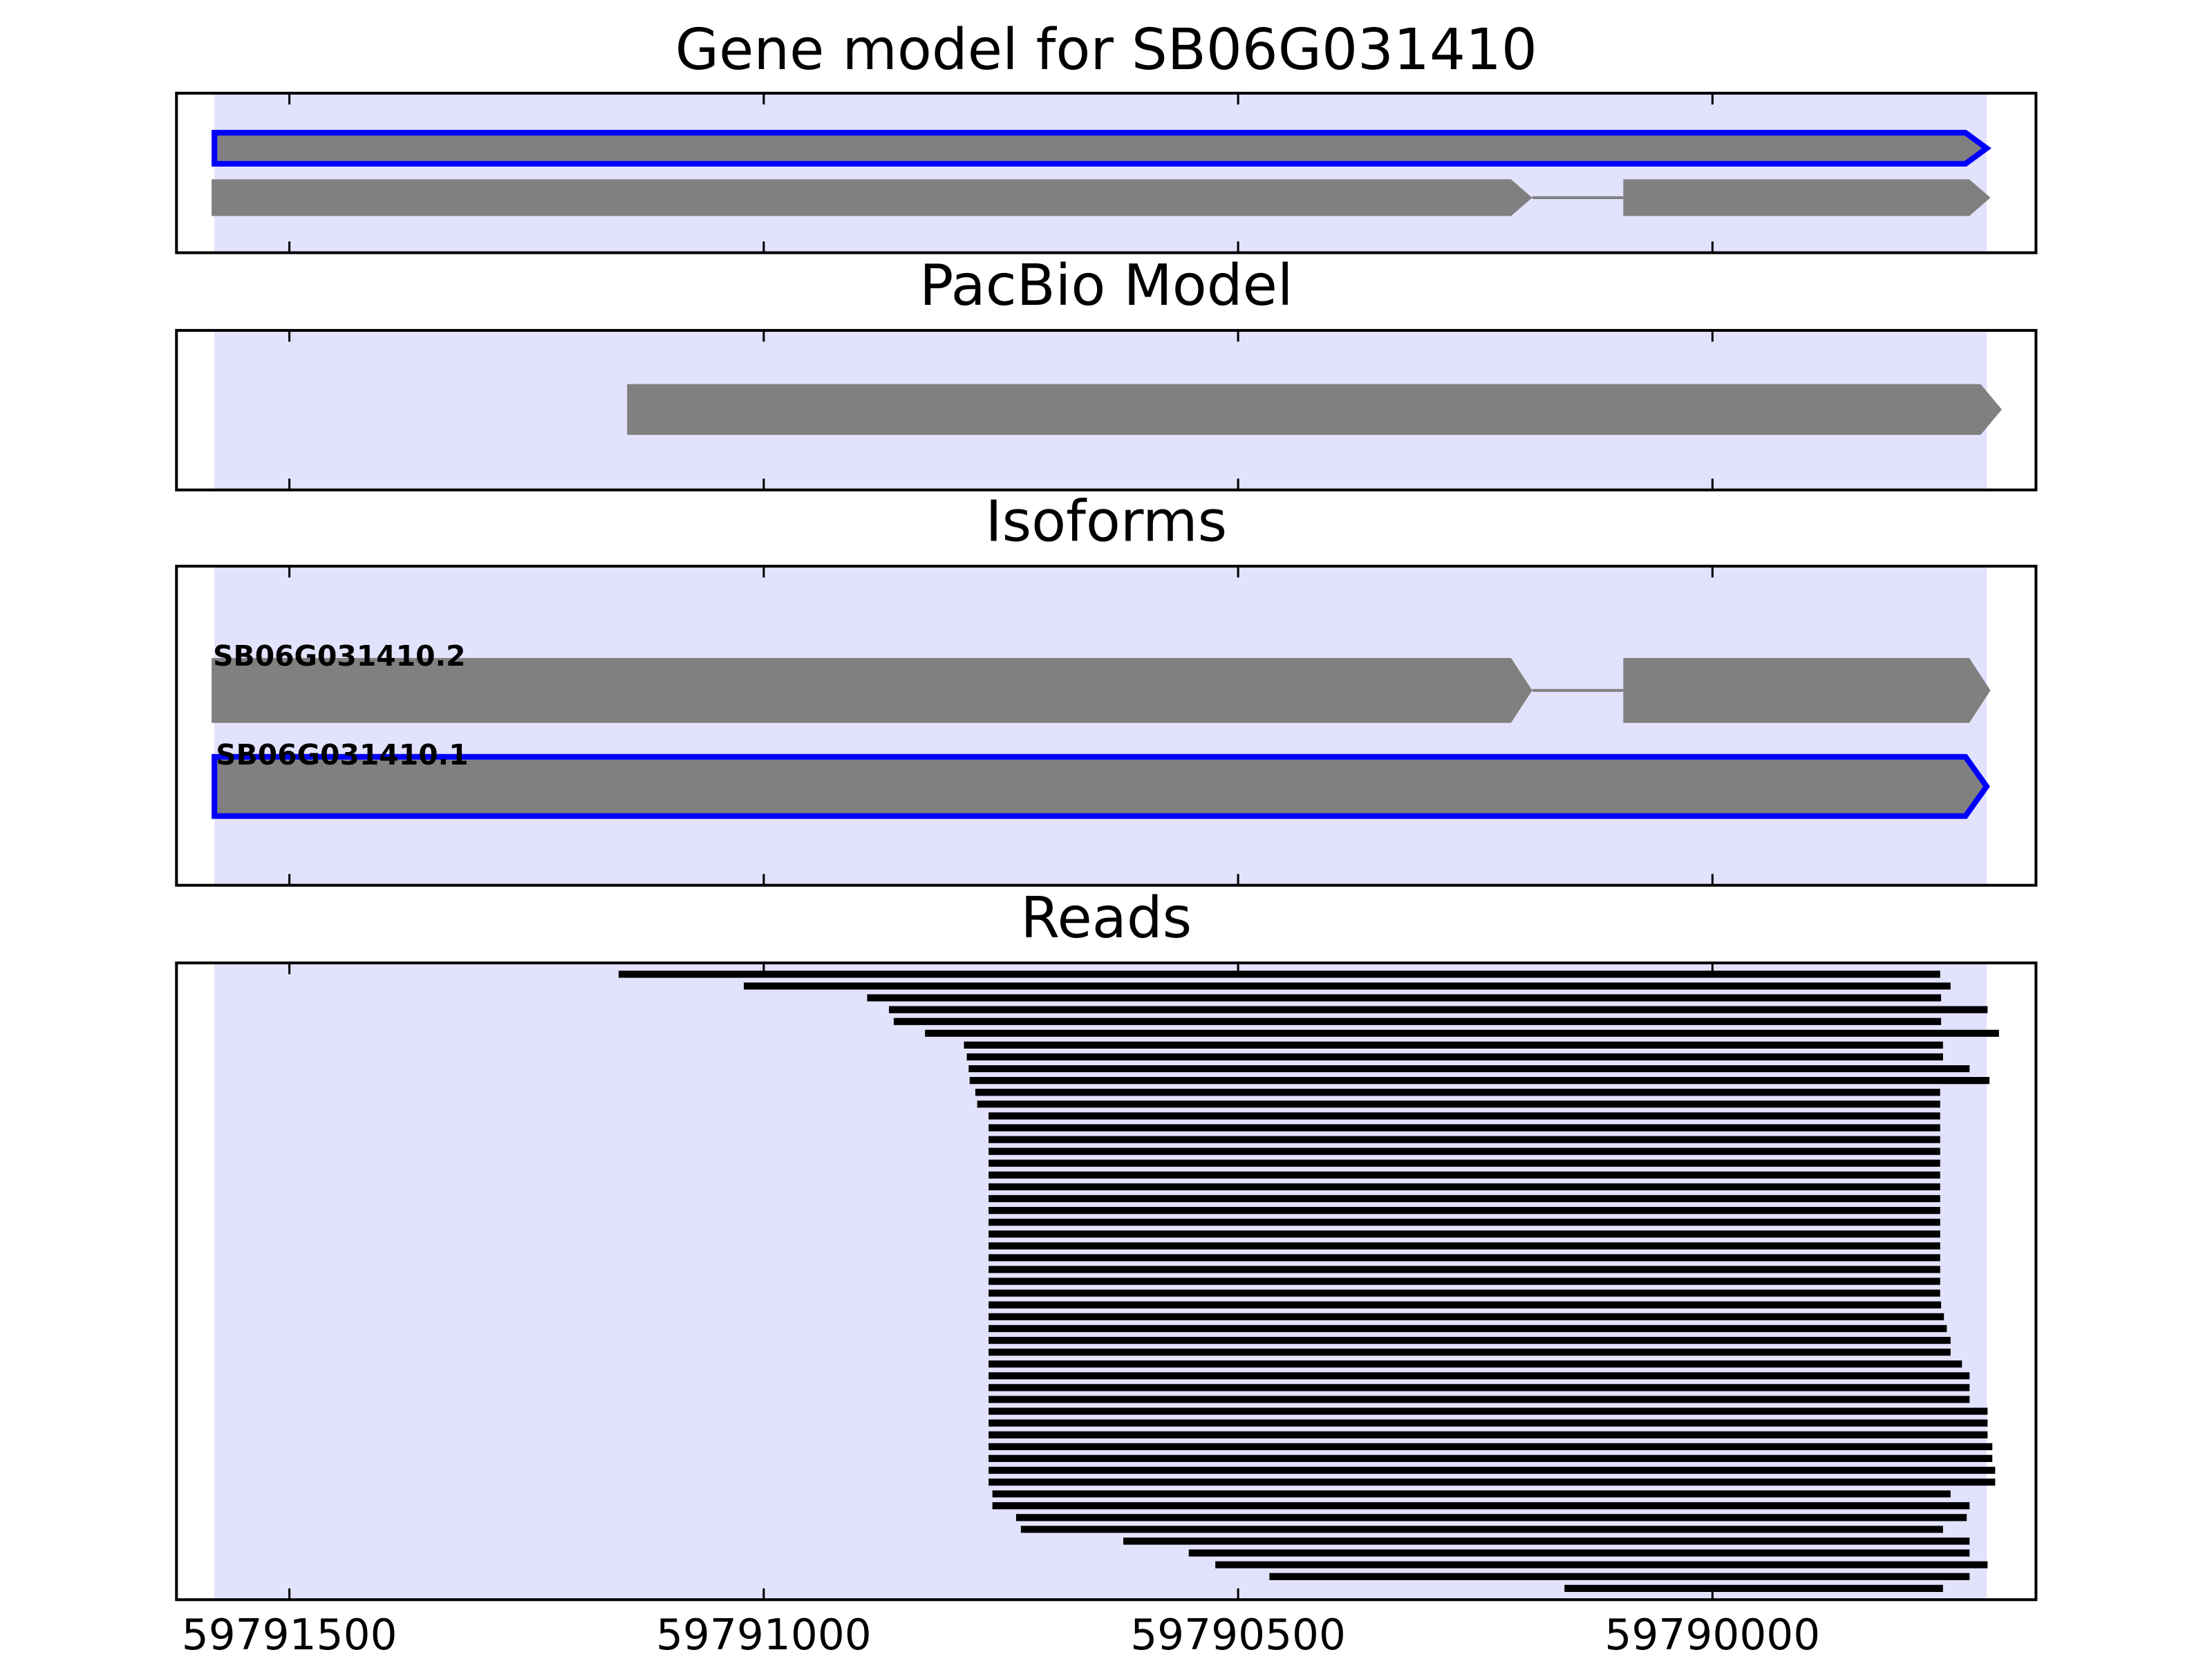  What do you see at coordinates (1107, 521) in the screenshot?
I see `panel-title: Isoforms` at bounding box center [1107, 521].